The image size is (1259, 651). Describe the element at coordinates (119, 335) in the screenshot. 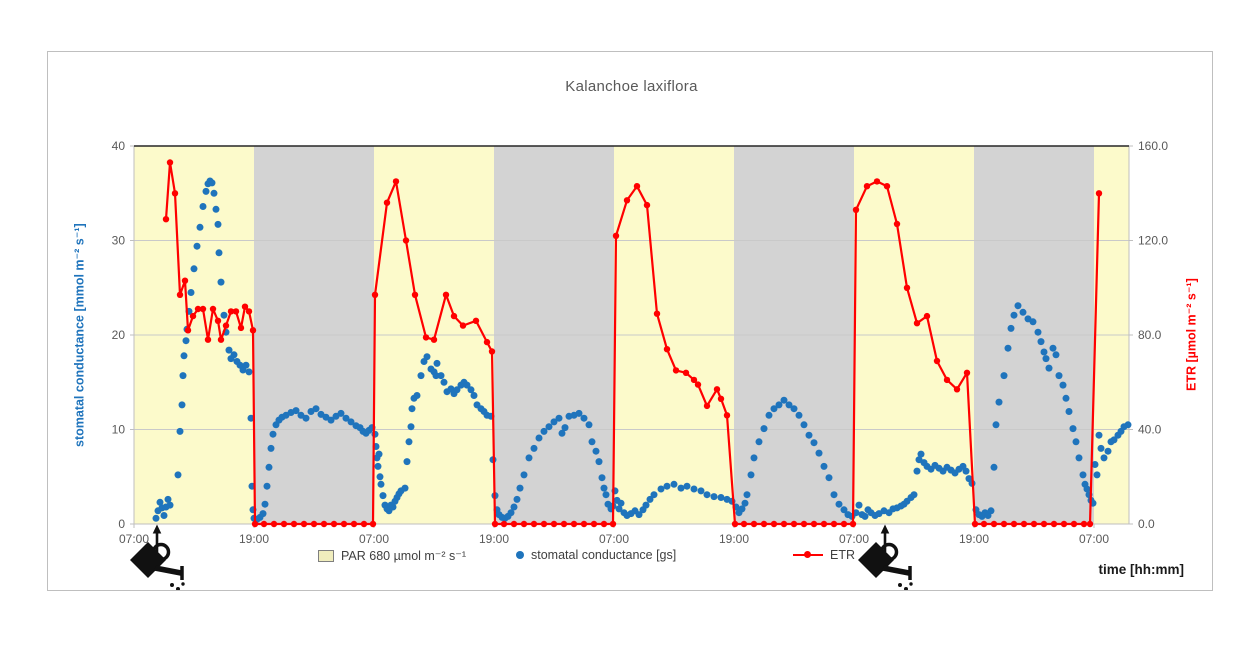

I see `left-tick-label: 20` at that location.